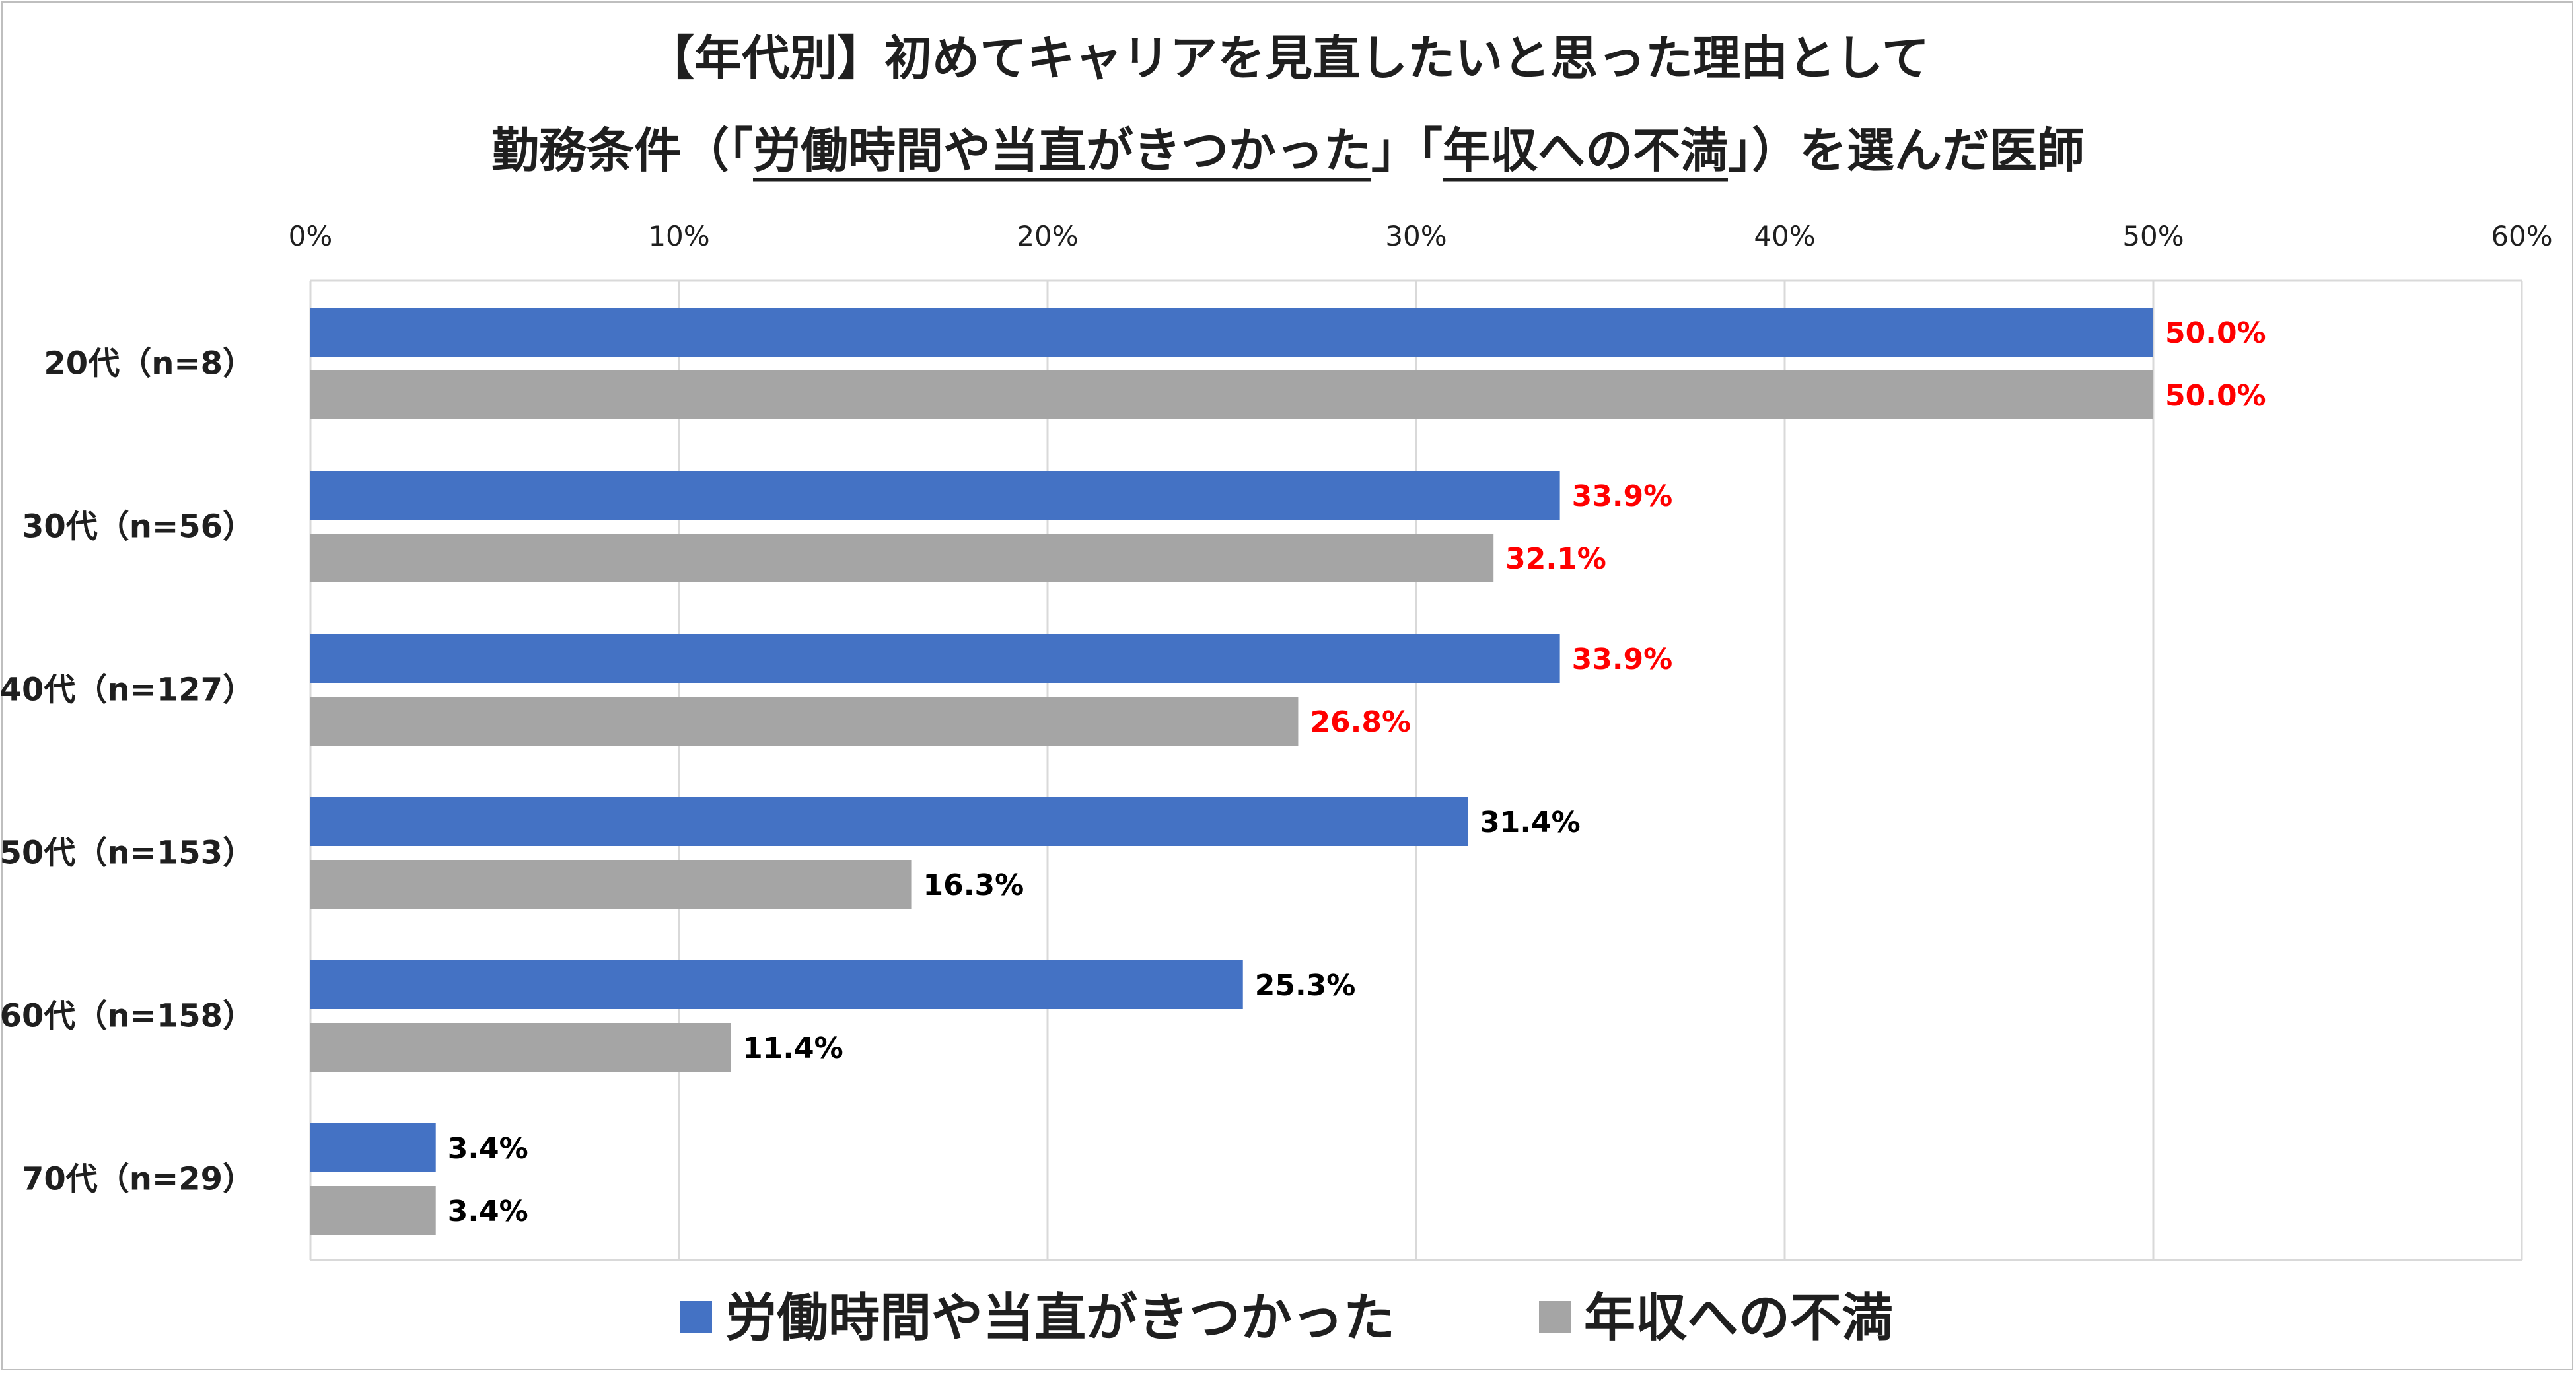  I want to click on legend-label: 労働時間や当直がきつかった, so click(1060, 1318).